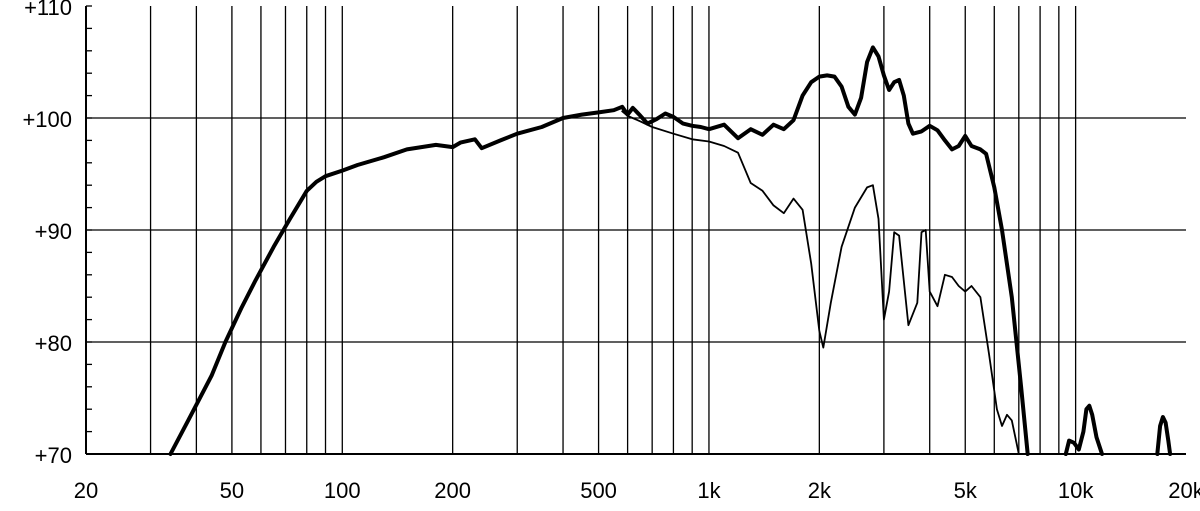  I want to click on y-tick-label: +90, so click(53, 231).